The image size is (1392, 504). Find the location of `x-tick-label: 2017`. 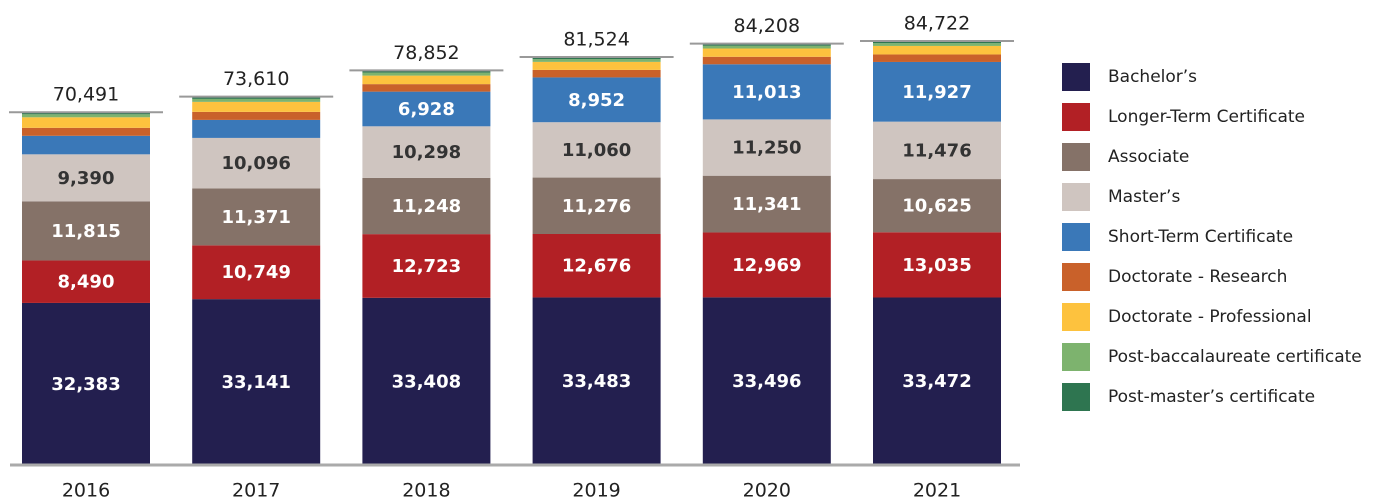

x-tick-label: 2017 is located at coordinates (256, 491).